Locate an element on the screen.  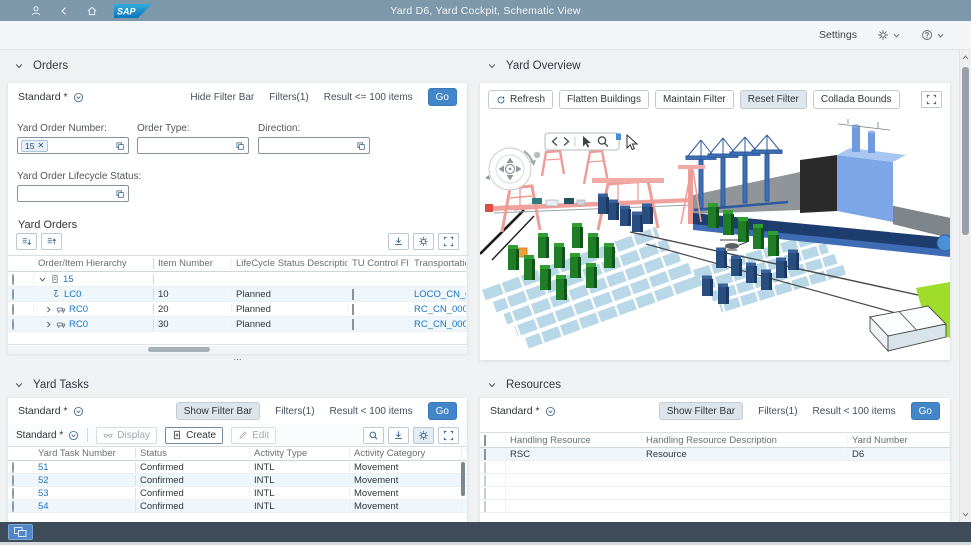
flatten-buildings-button: Flatten Buildings is located at coordinates (604, 99).